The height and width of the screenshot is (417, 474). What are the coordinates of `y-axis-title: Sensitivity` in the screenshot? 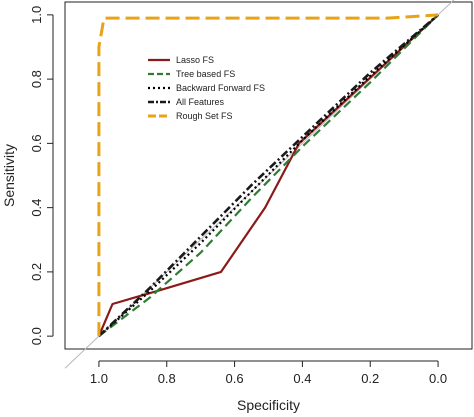 It's located at (9, 175).